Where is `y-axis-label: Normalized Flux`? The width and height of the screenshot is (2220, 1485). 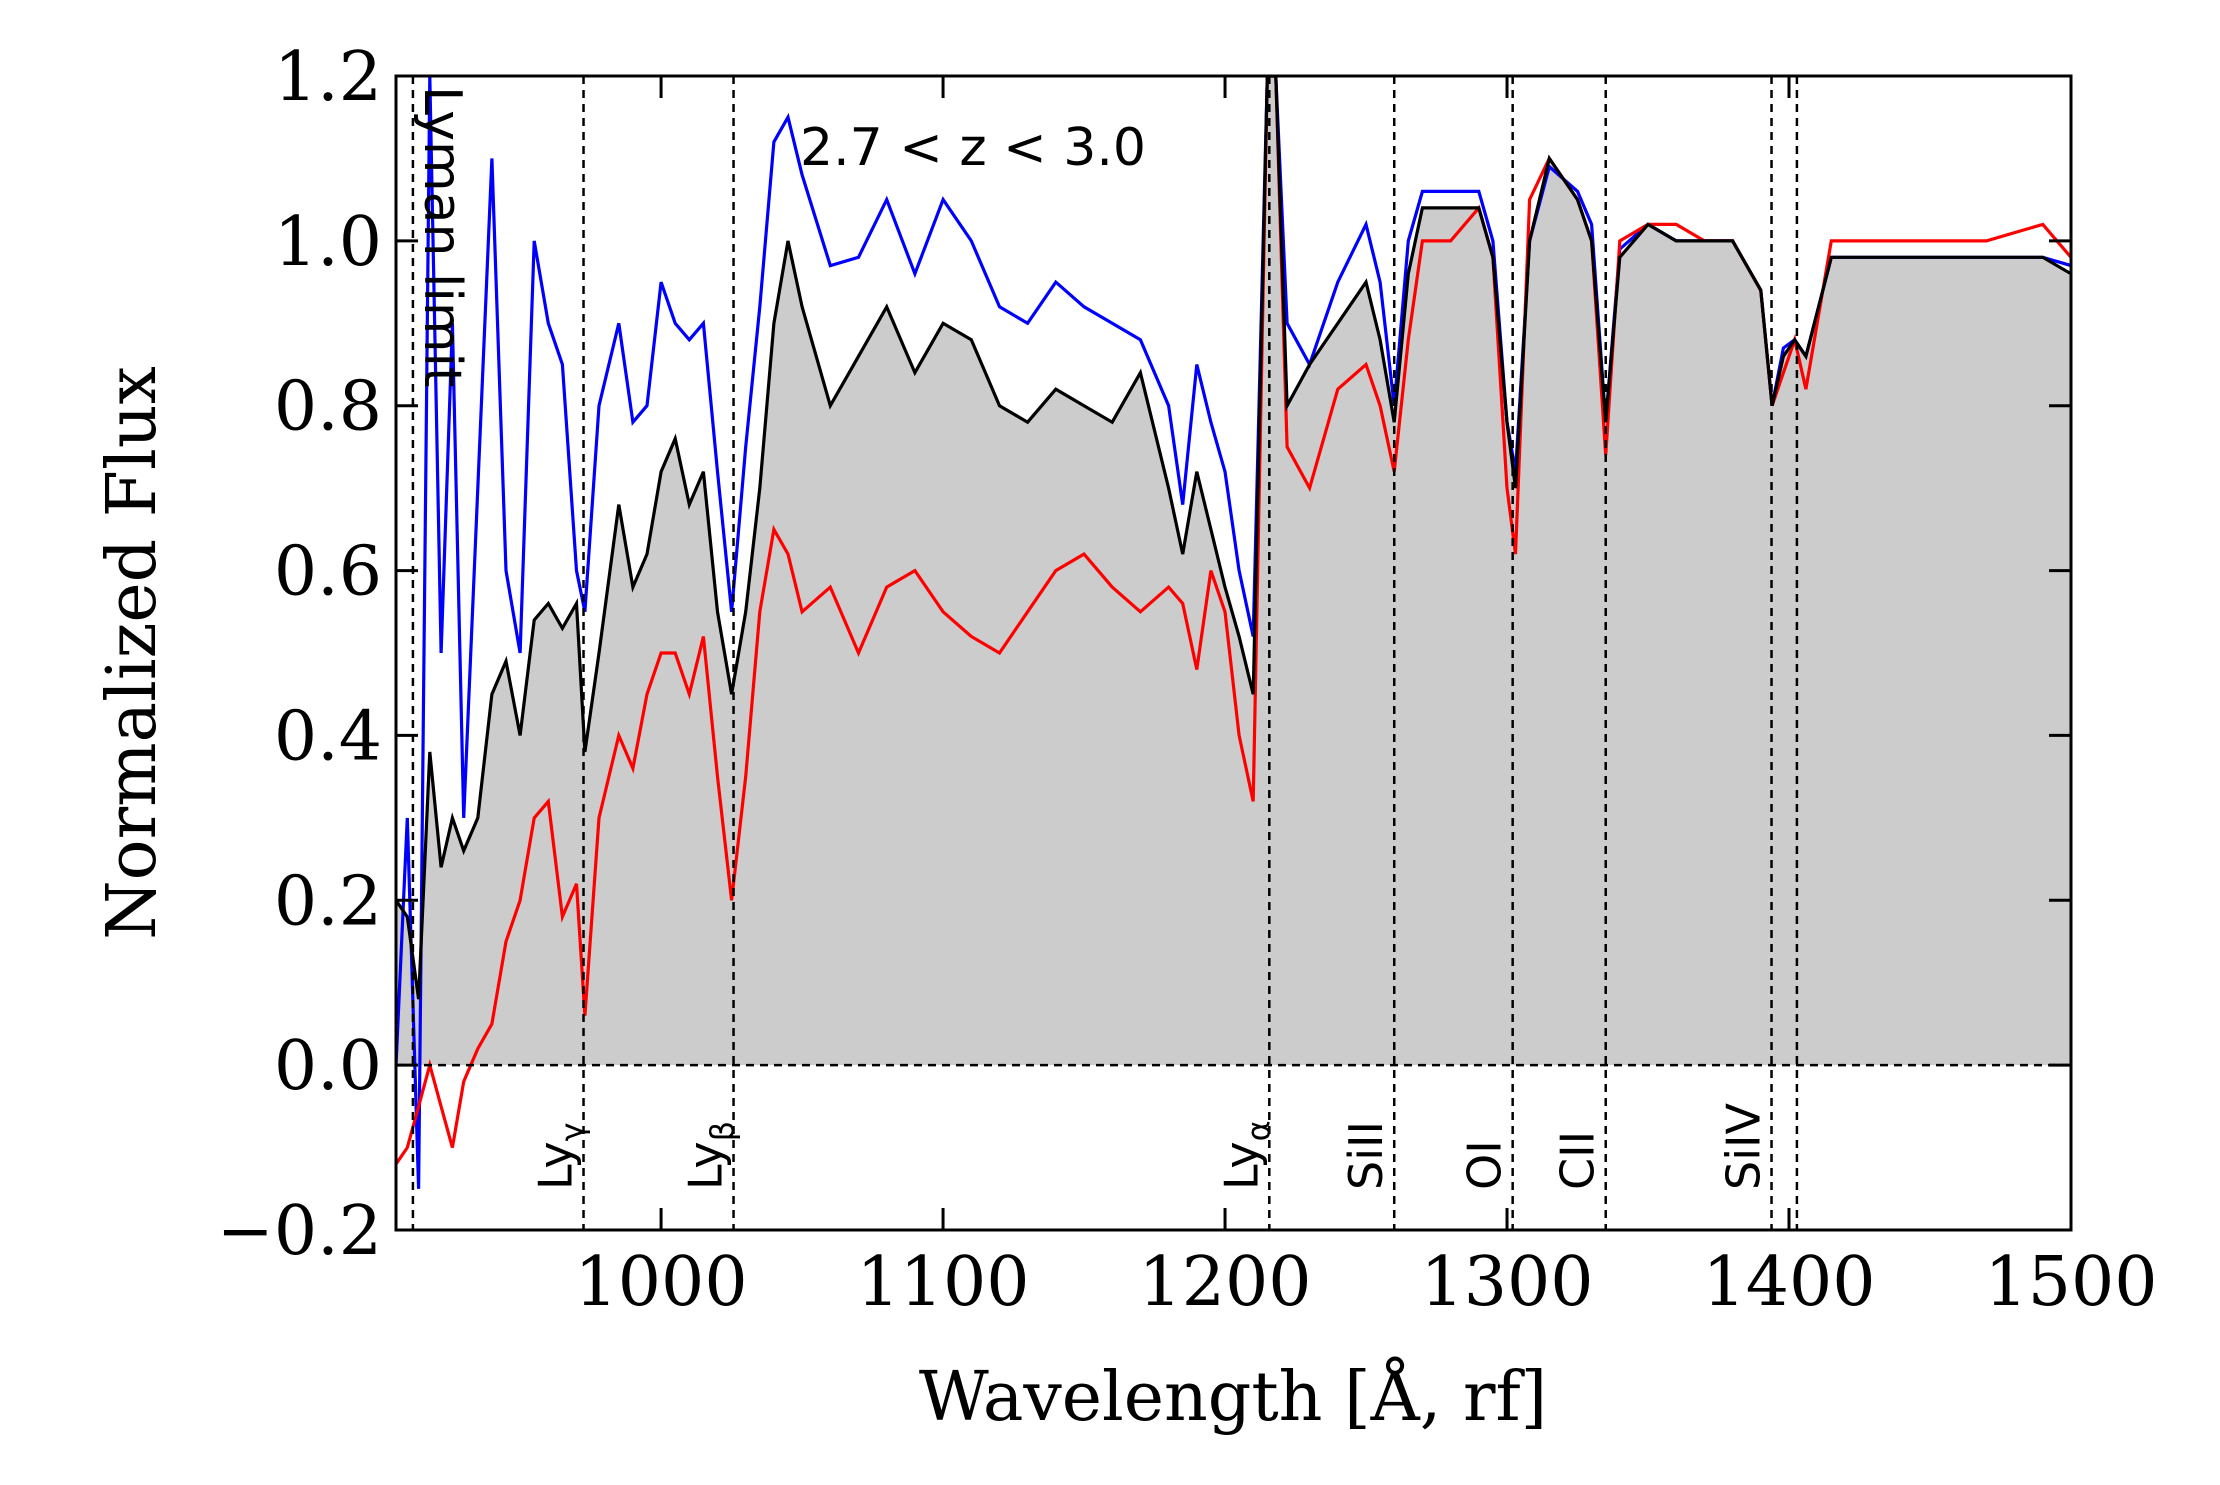
y-axis-label: Normalized Flux is located at coordinates (132, 653).